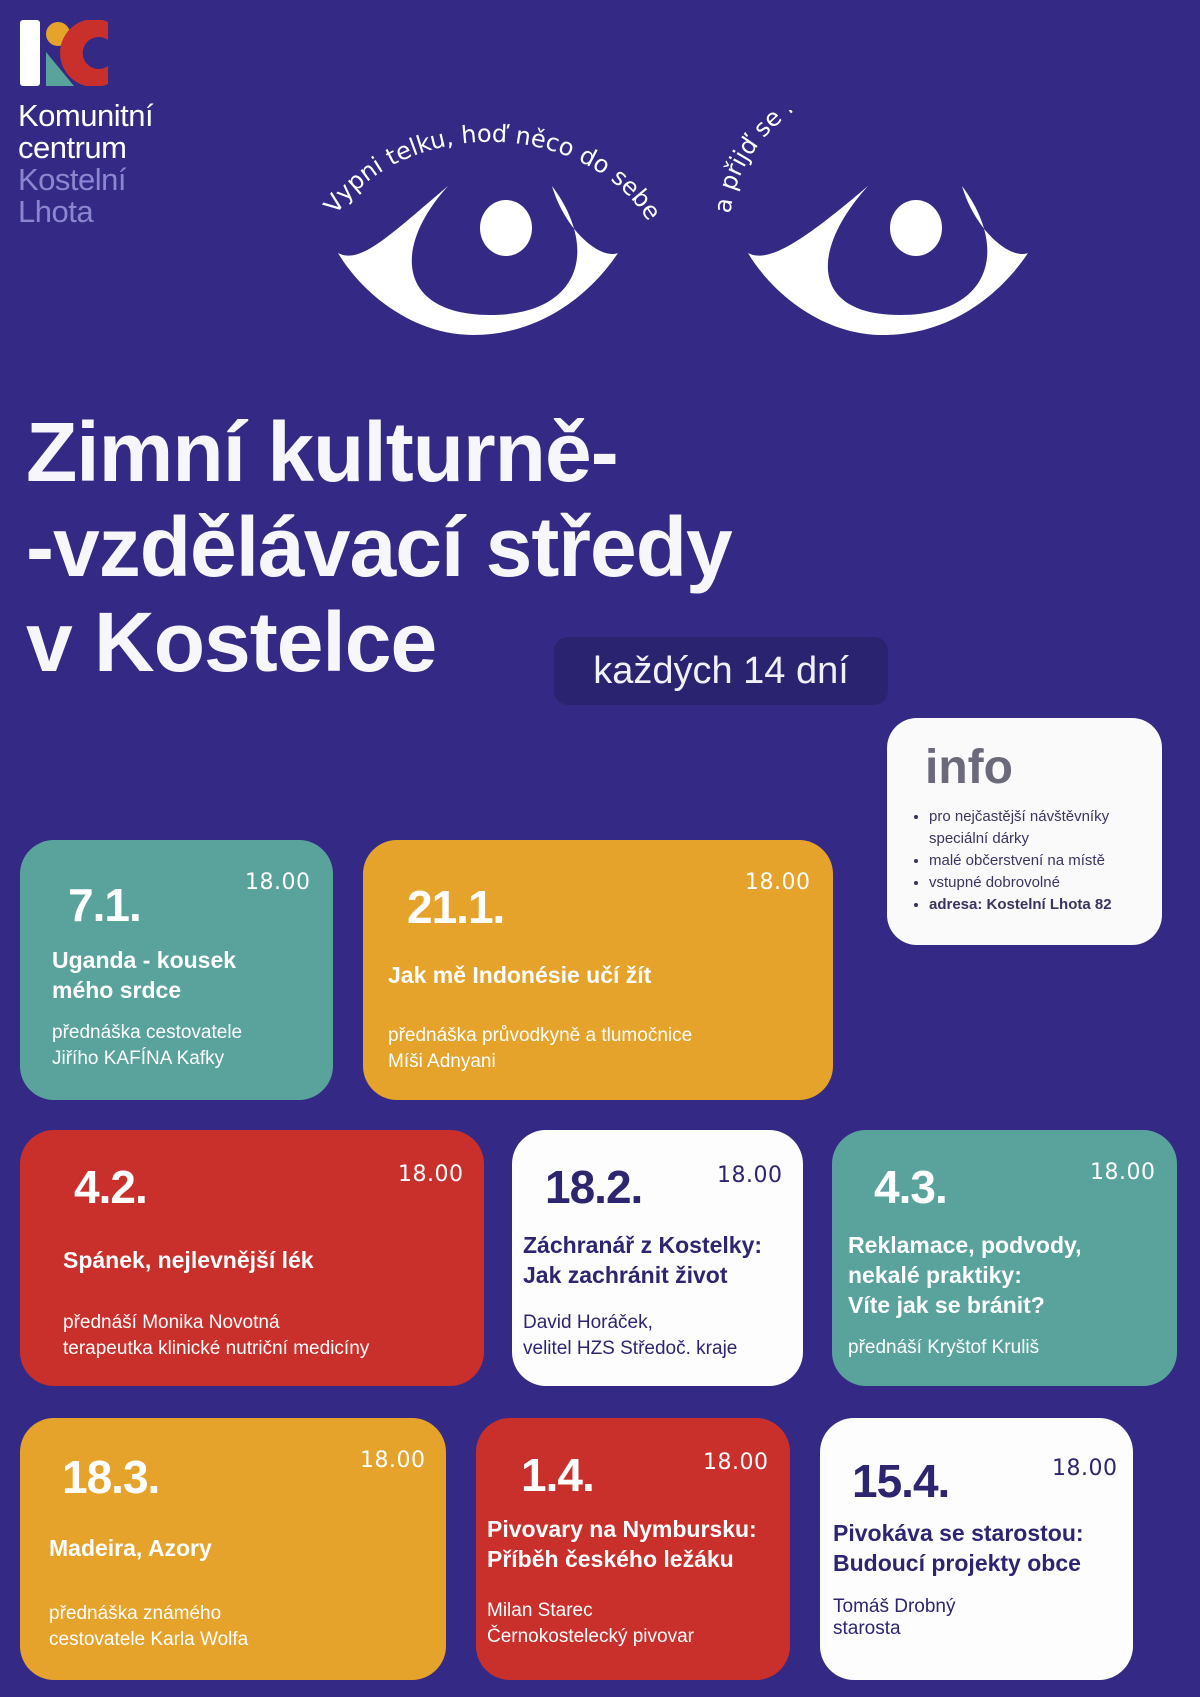  What do you see at coordinates (188, 1260) in the screenshot?
I see `event-title: Spánek, nejlevnější lék` at bounding box center [188, 1260].